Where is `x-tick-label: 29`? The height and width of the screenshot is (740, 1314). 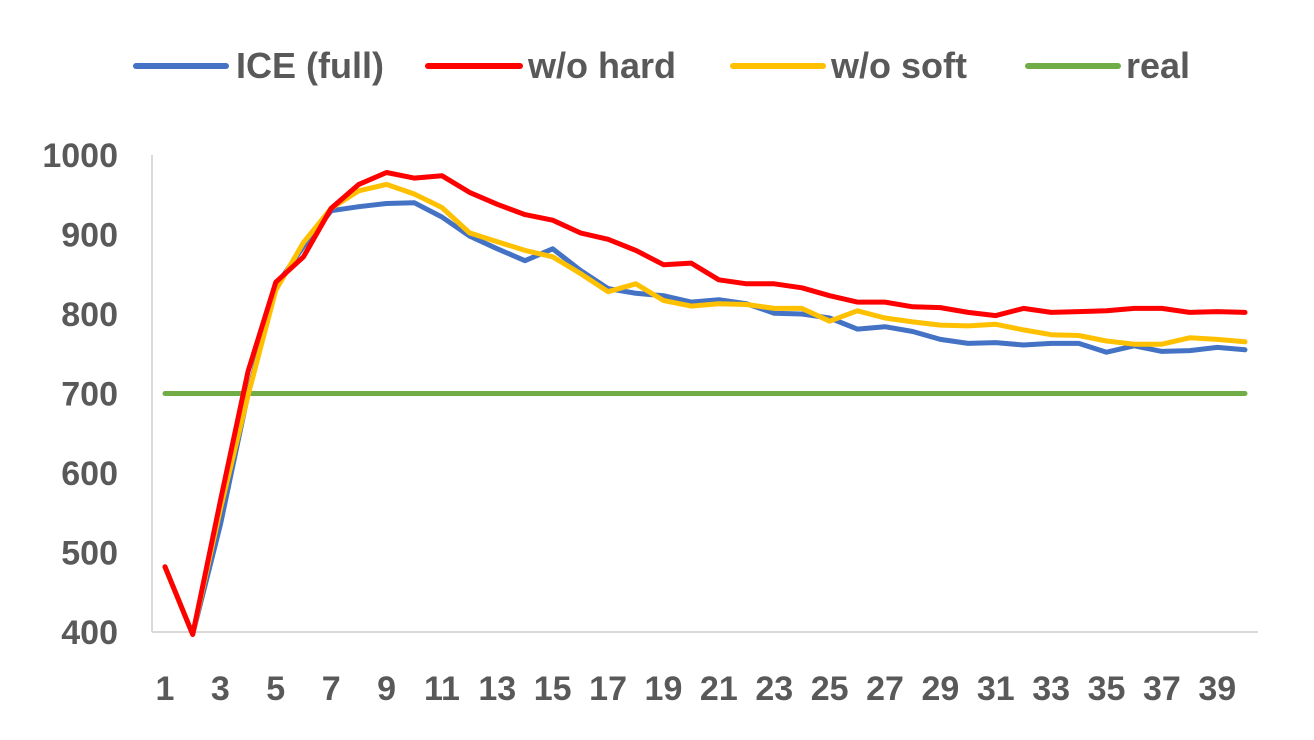
x-tick-label: 29 is located at coordinates (940, 689).